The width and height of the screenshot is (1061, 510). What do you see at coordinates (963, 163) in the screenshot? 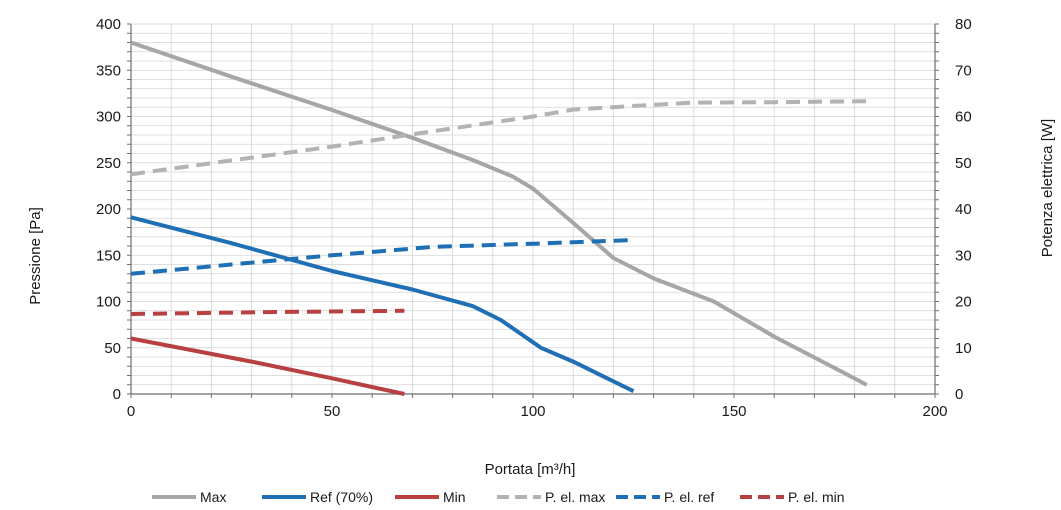
I see `y2-tick-label: 50` at bounding box center [963, 163].